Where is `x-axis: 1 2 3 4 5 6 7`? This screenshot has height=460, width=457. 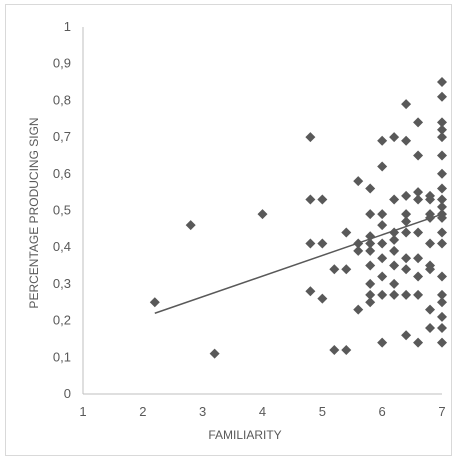 x-axis: 1 2 3 4 5 6 7 is located at coordinates (262, 406).